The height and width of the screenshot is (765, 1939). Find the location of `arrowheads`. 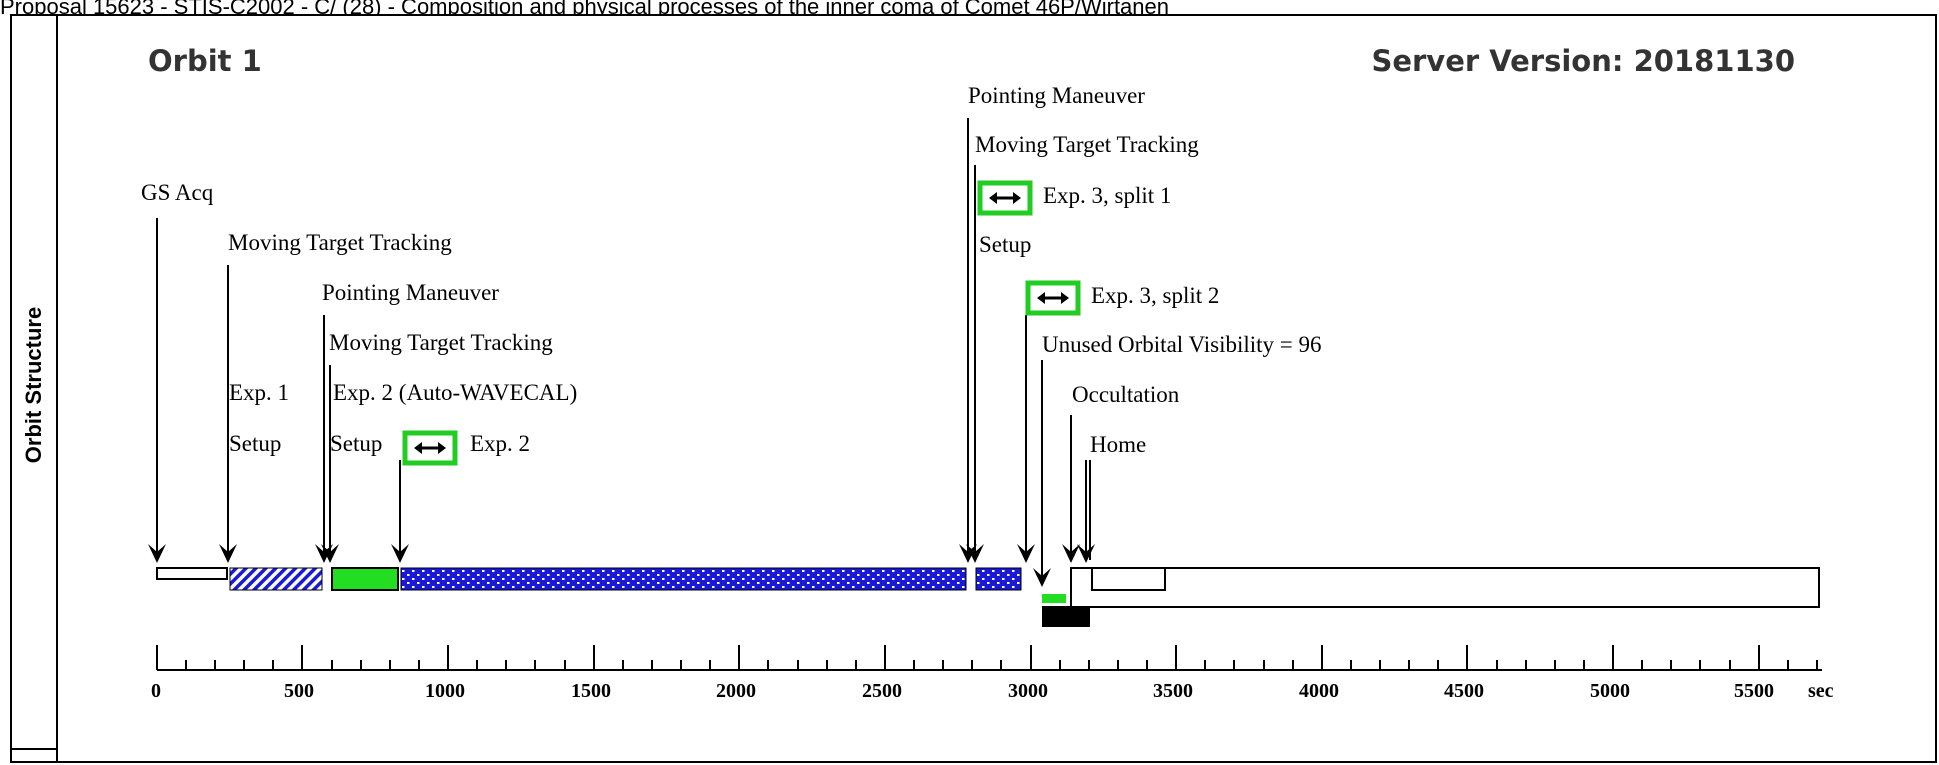

arrowheads is located at coordinates (621, 565).